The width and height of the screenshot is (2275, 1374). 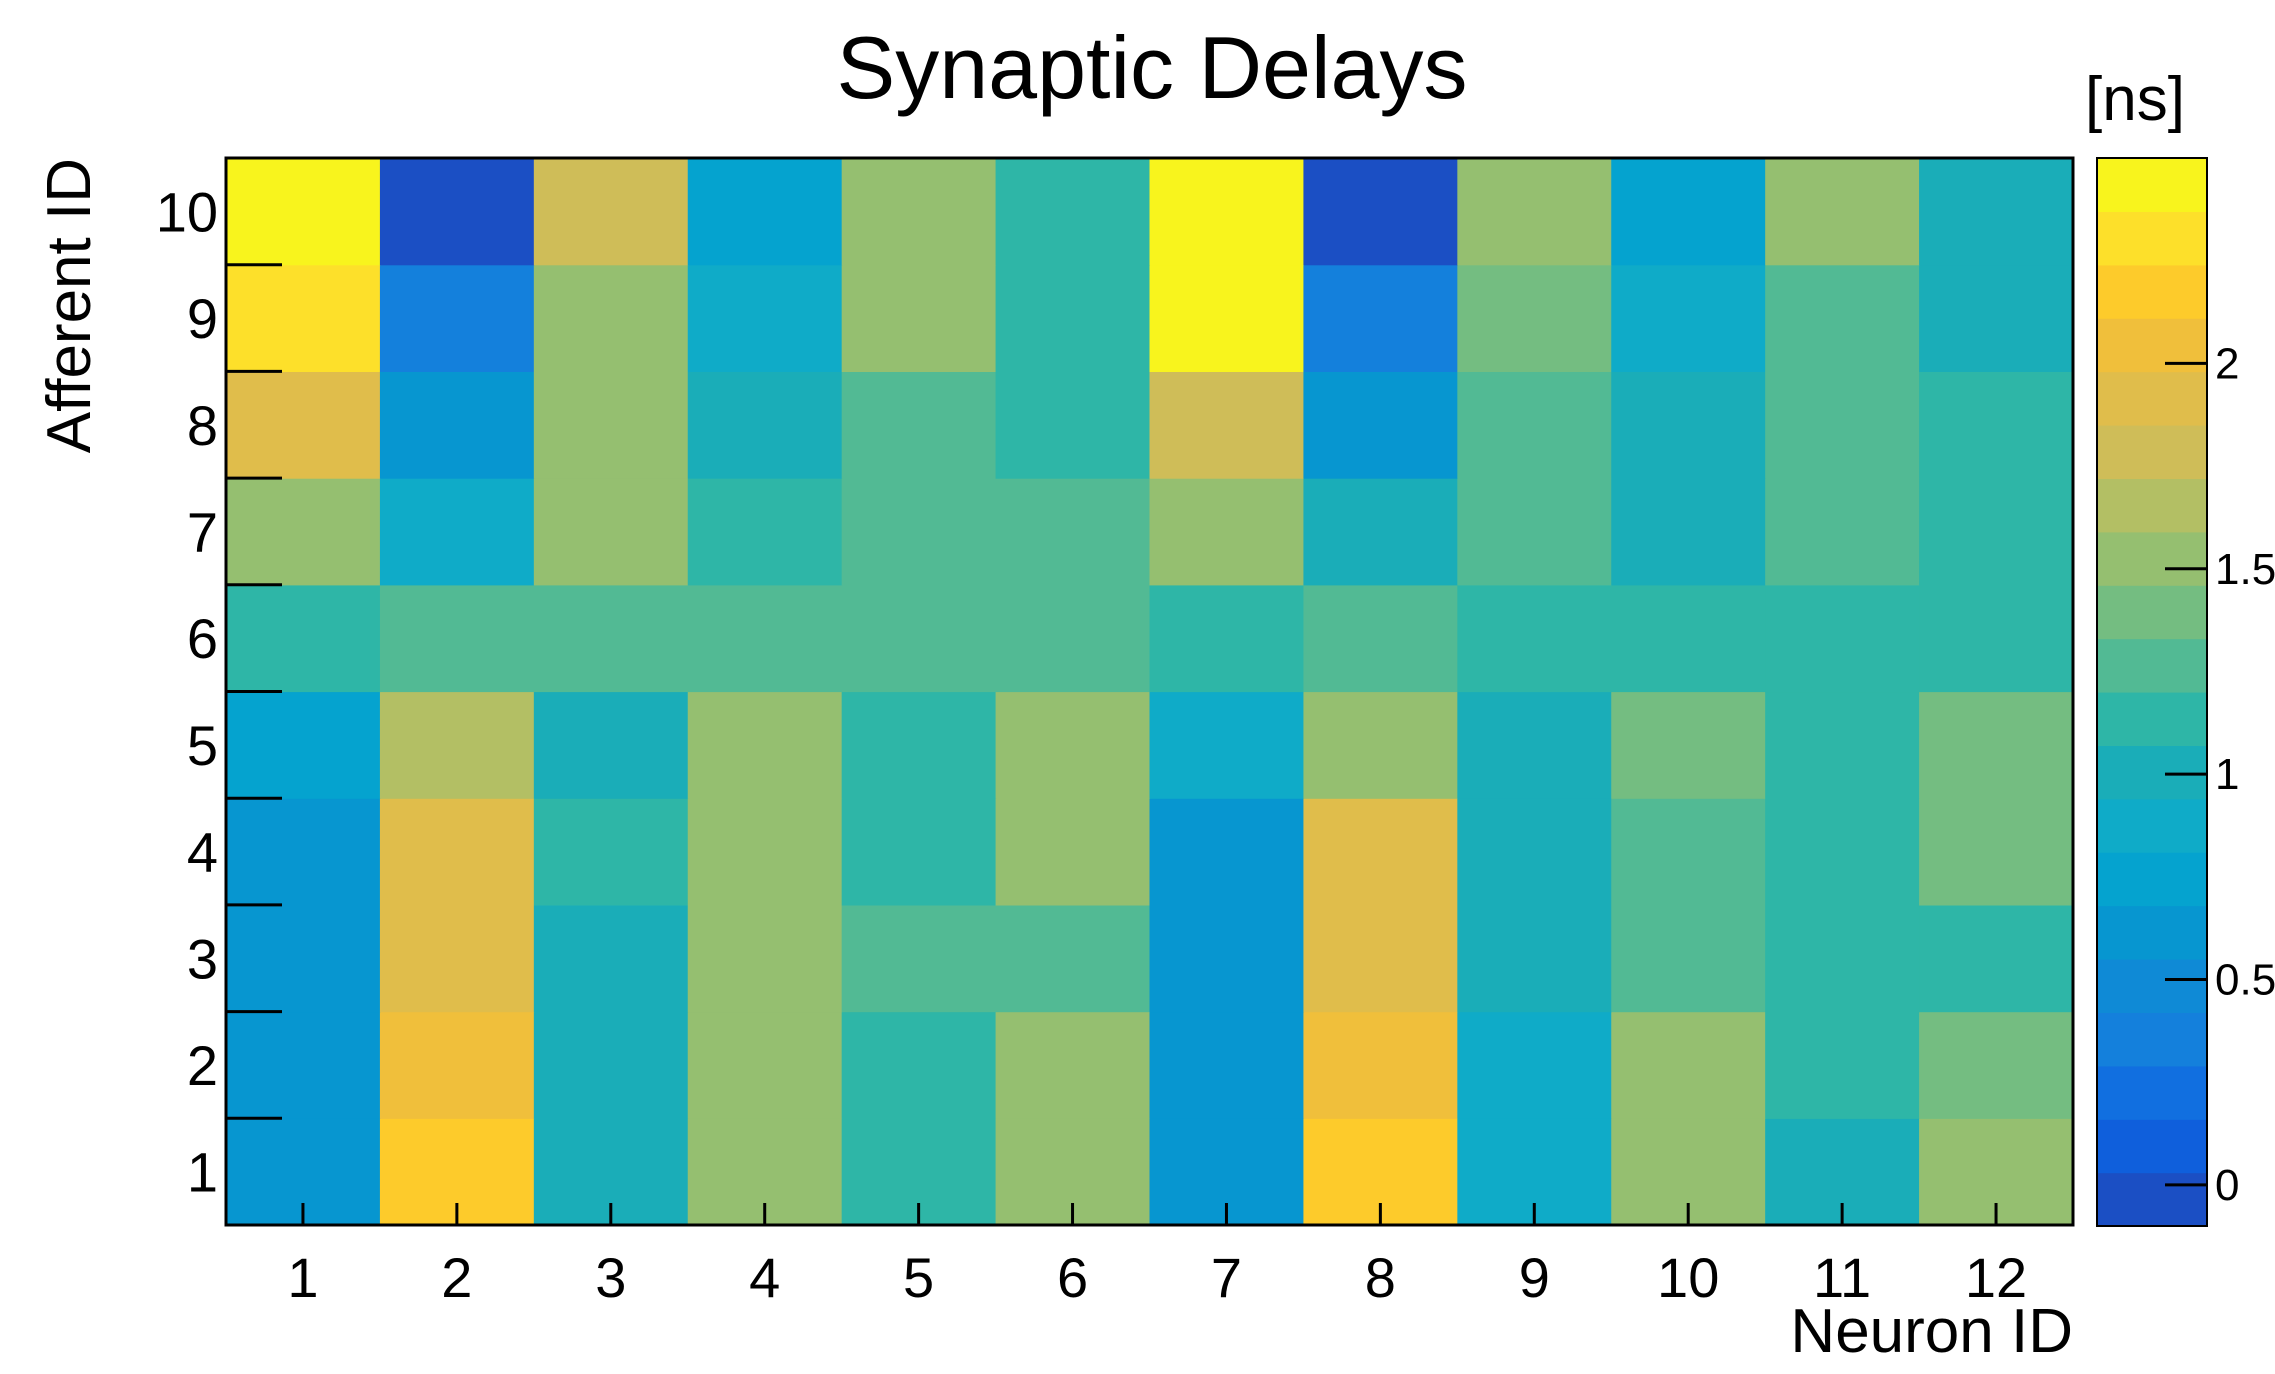 What do you see at coordinates (611, 1065) in the screenshot?
I see `heatmap-cell-n3-a2` at bounding box center [611, 1065].